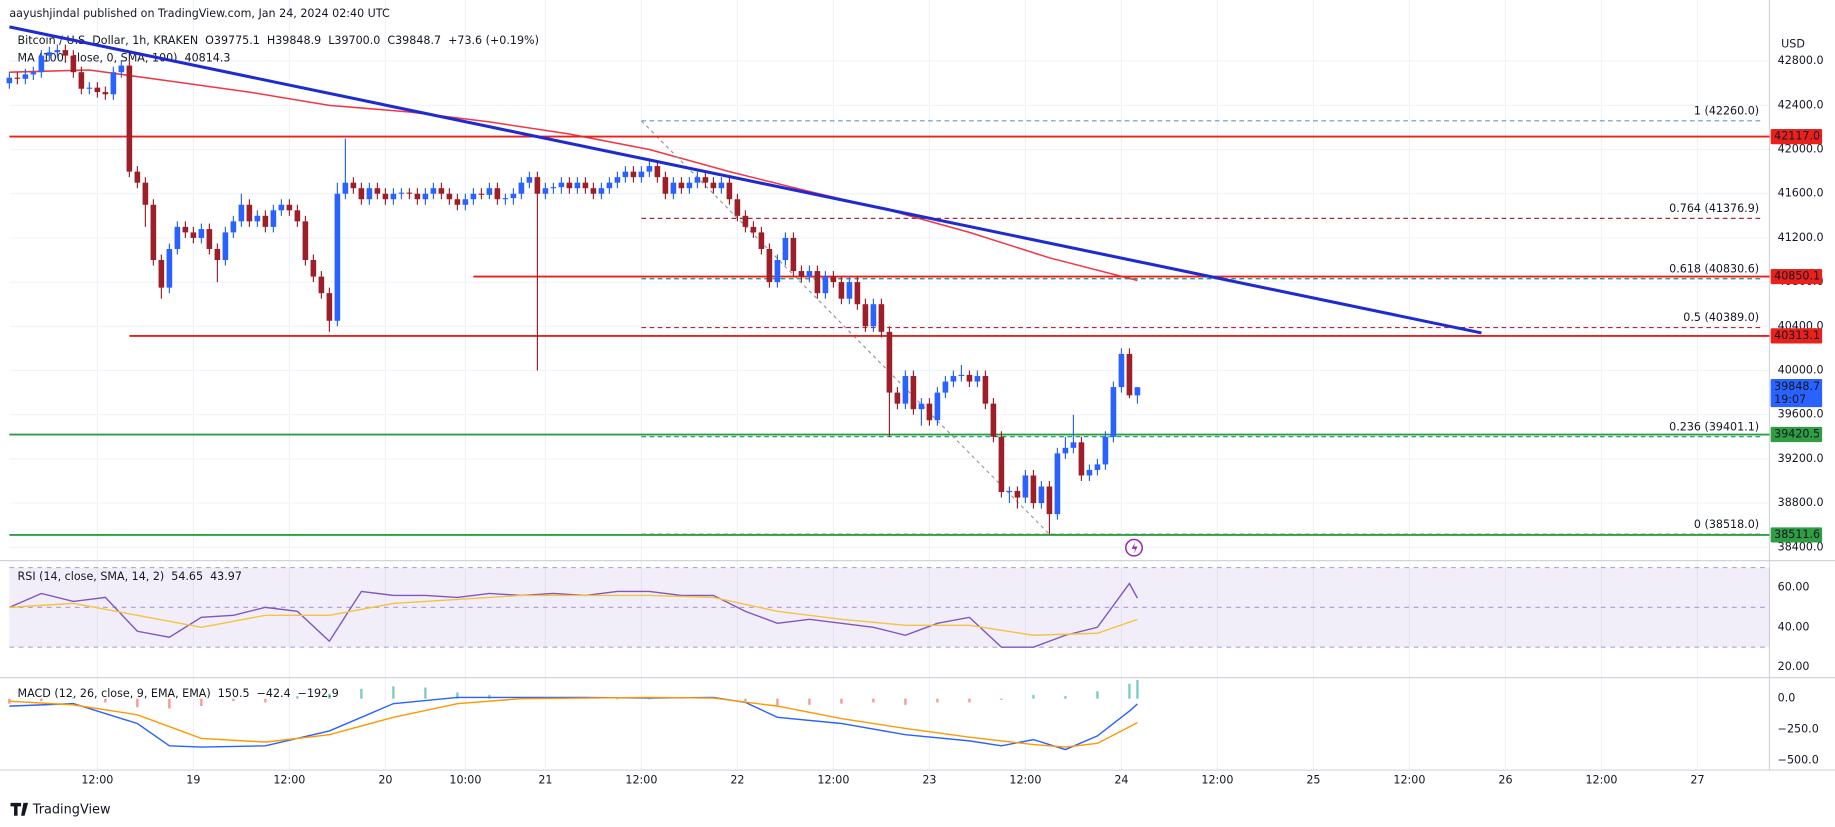  What do you see at coordinates (1801, 458) in the screenshot?
I see `y-tick-label: 39200.0` at bounding box center [1801, 458].